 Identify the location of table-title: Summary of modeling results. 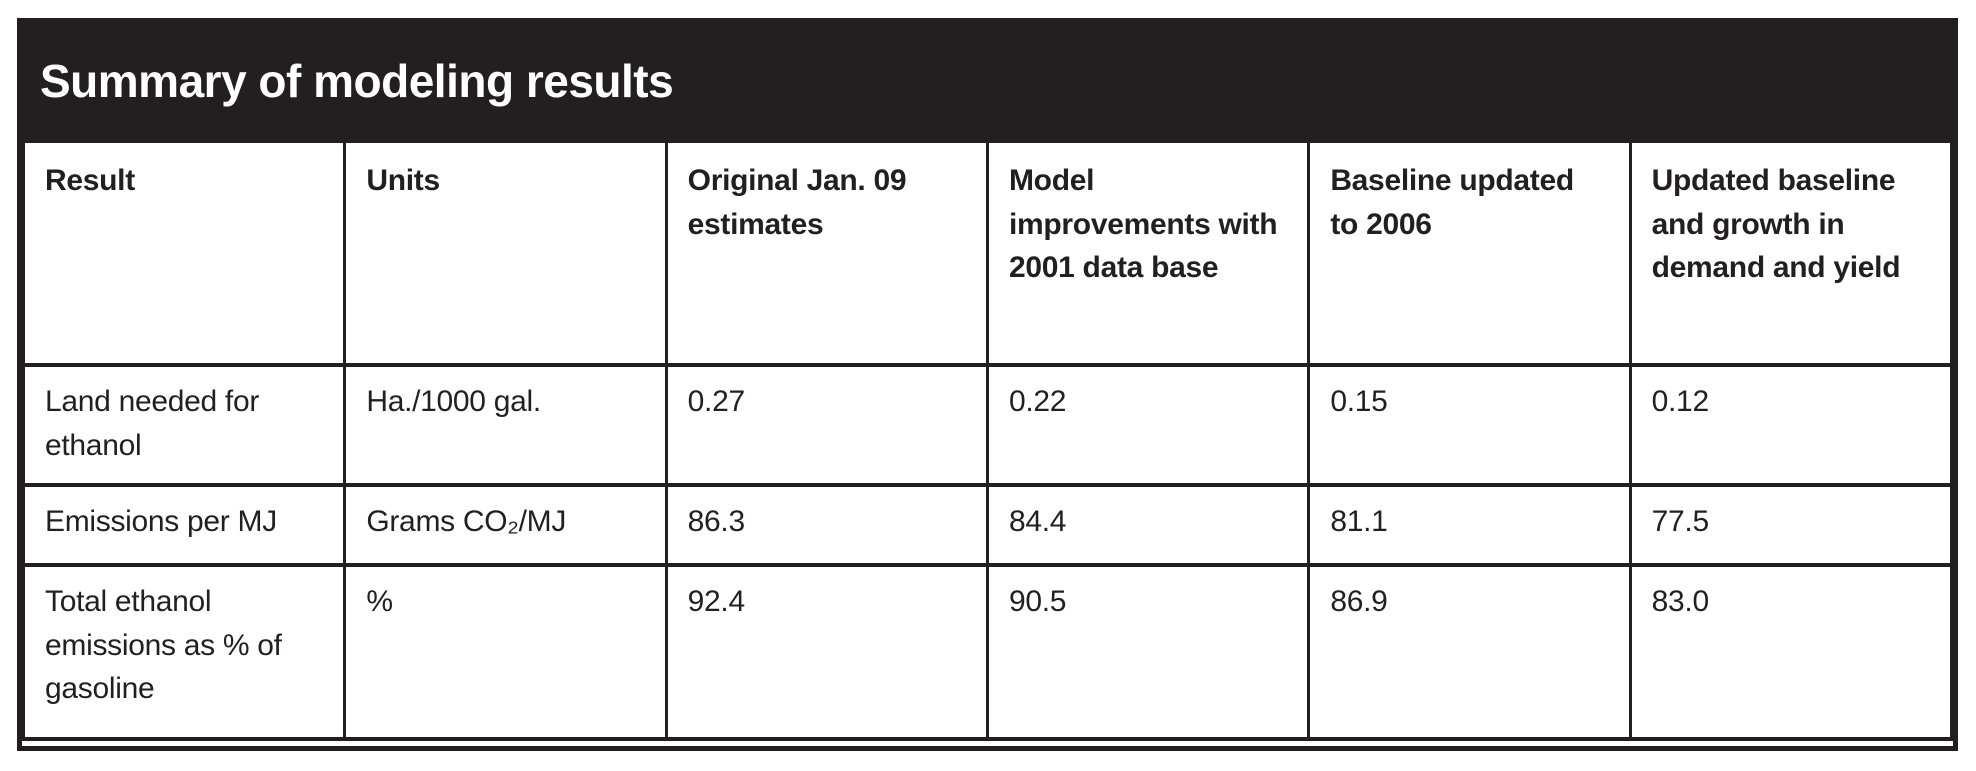
(357, 81).